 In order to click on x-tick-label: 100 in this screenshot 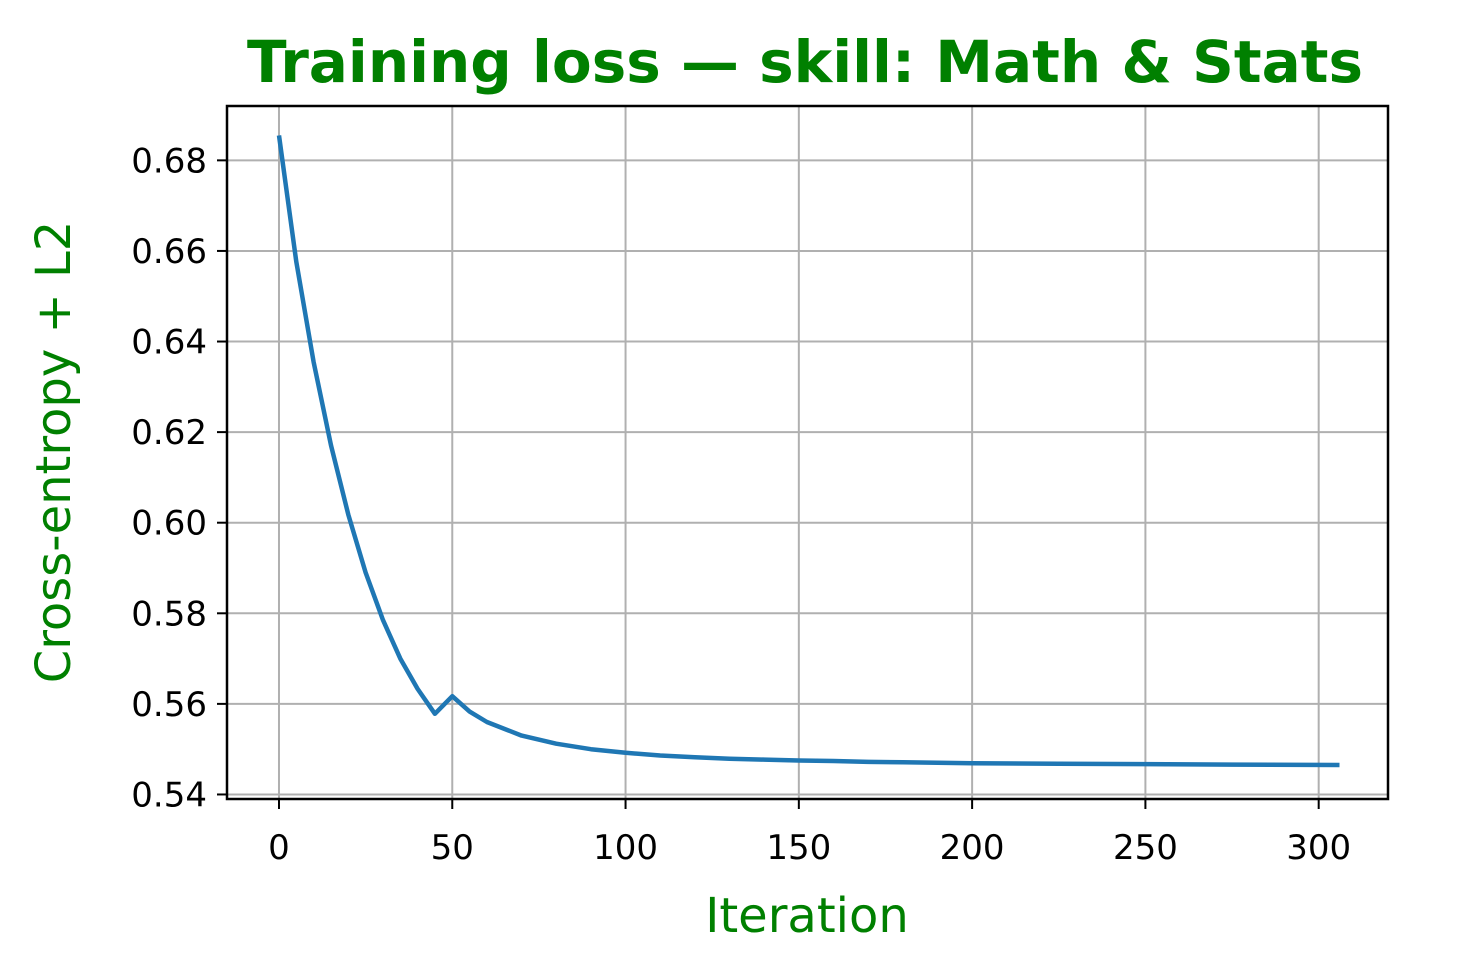, I will do `click(625, 848)`.